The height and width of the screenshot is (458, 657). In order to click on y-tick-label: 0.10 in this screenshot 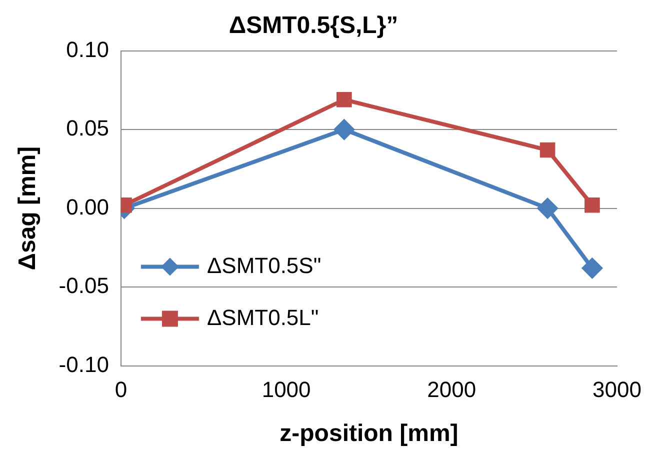, I will do `click(87, 49)`.